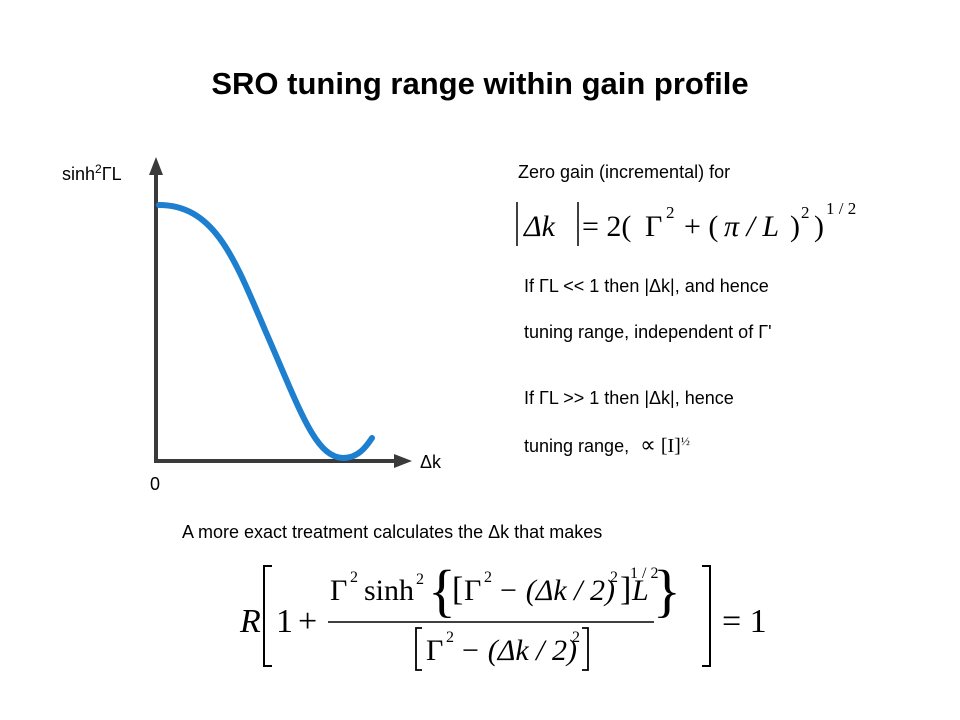 Image resolution: width=960 pixels, height=720 pixels. What do you see at coordinates (250, 621) in the screenshot?
I see `eq2-R: R` at bounding box center [250, 621].